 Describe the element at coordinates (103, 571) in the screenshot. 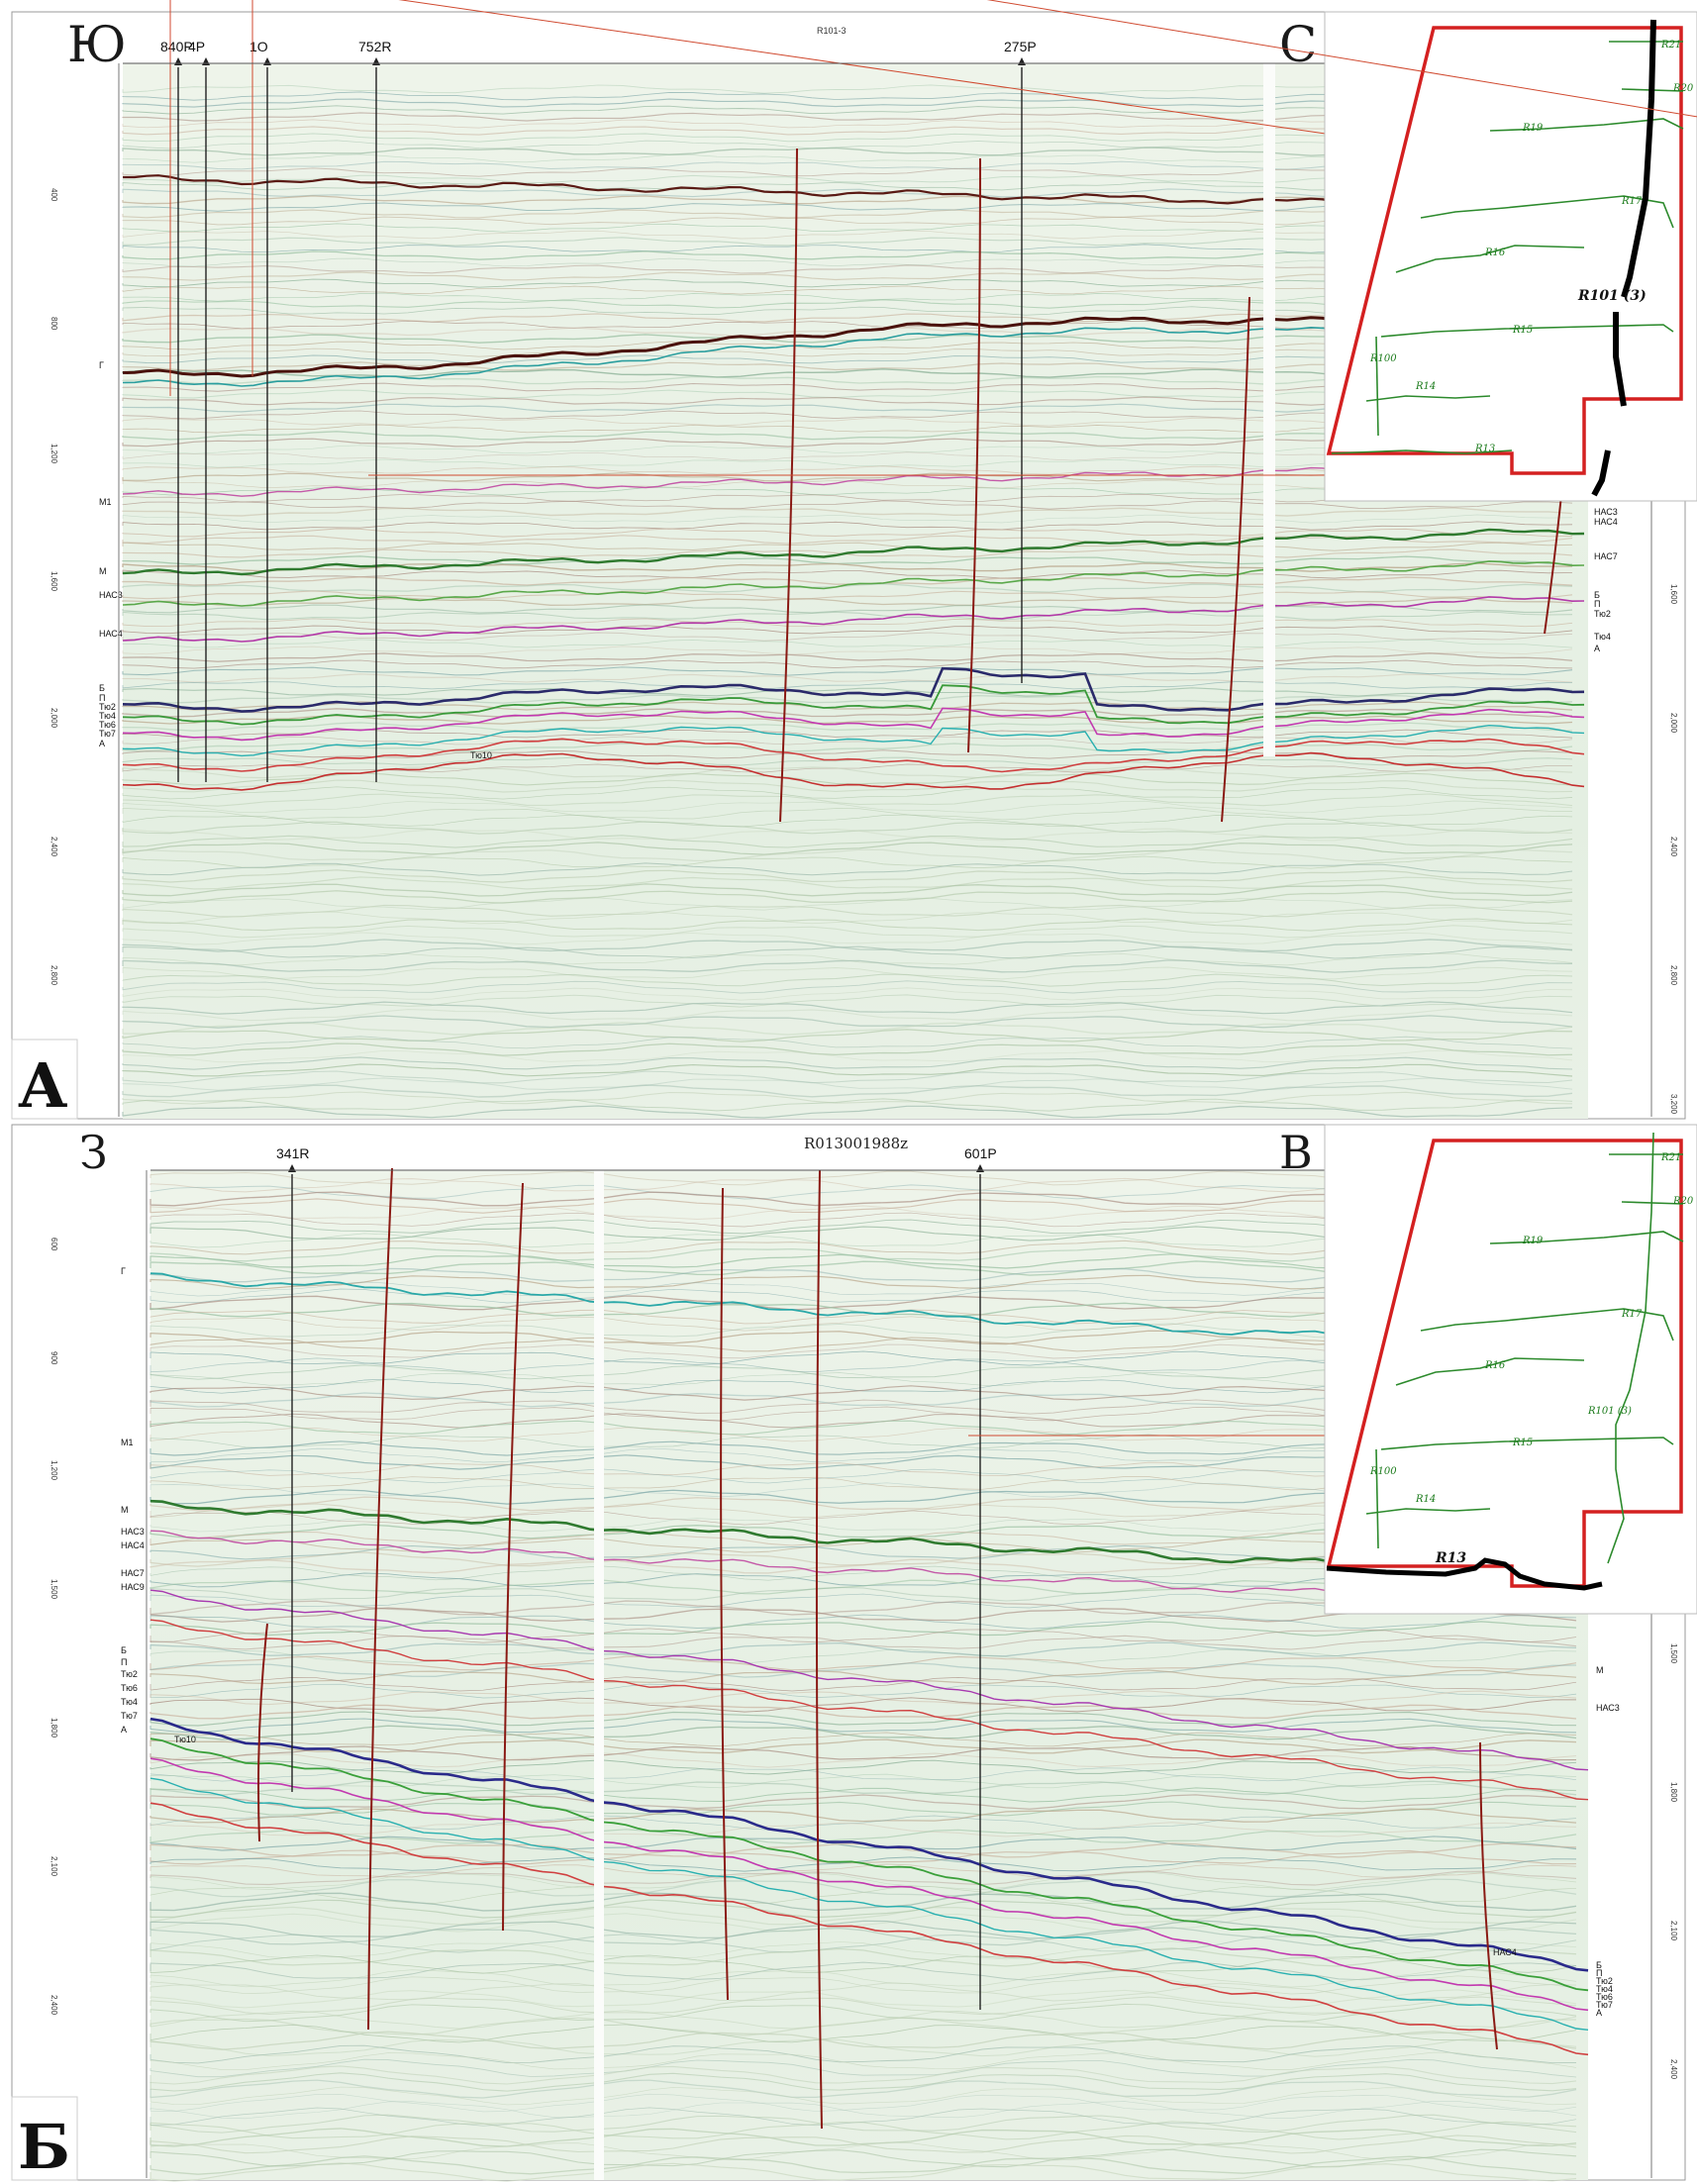

I see `horizon-label-left: М` at that location.